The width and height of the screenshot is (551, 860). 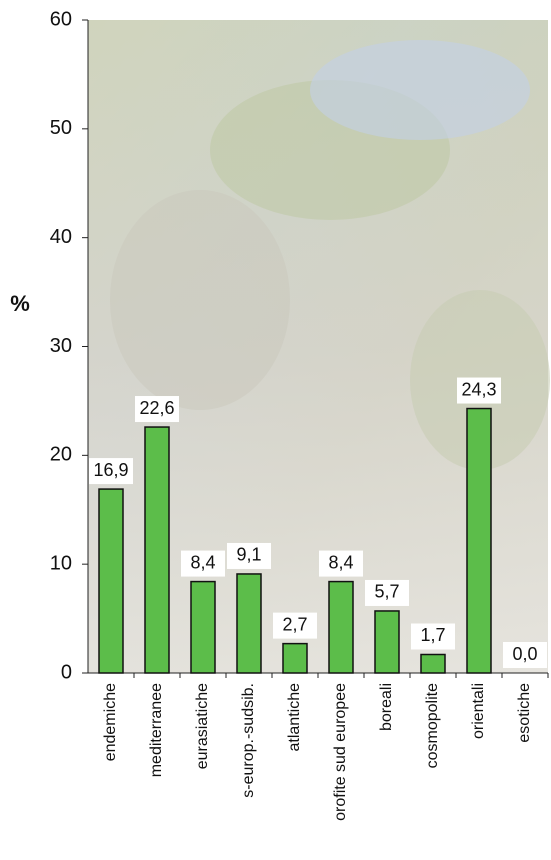 I want to click on y-axis-label: %, so click(x=20, y=303).